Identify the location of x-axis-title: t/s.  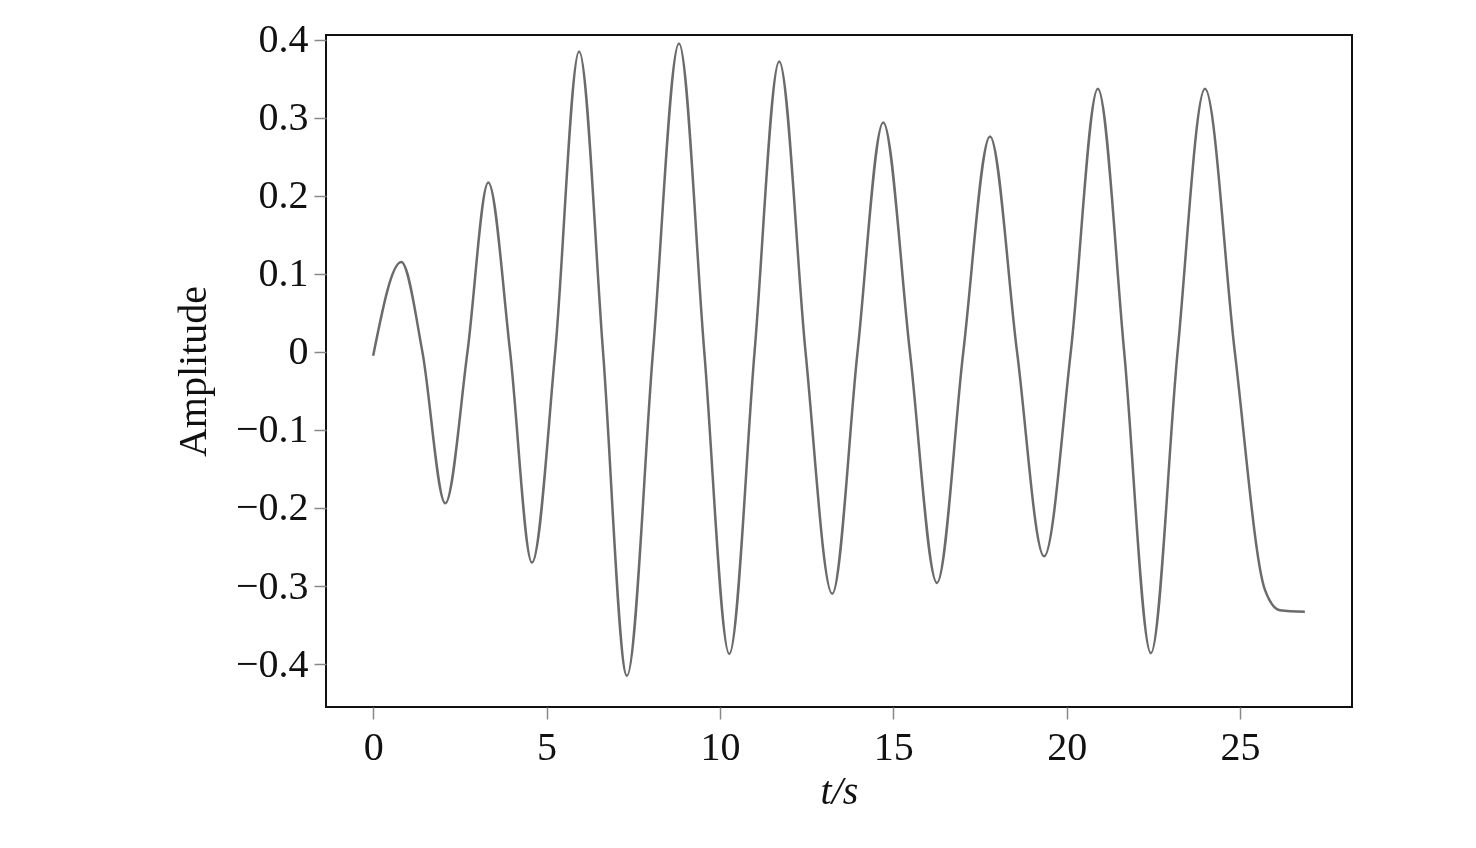
(839, 790).